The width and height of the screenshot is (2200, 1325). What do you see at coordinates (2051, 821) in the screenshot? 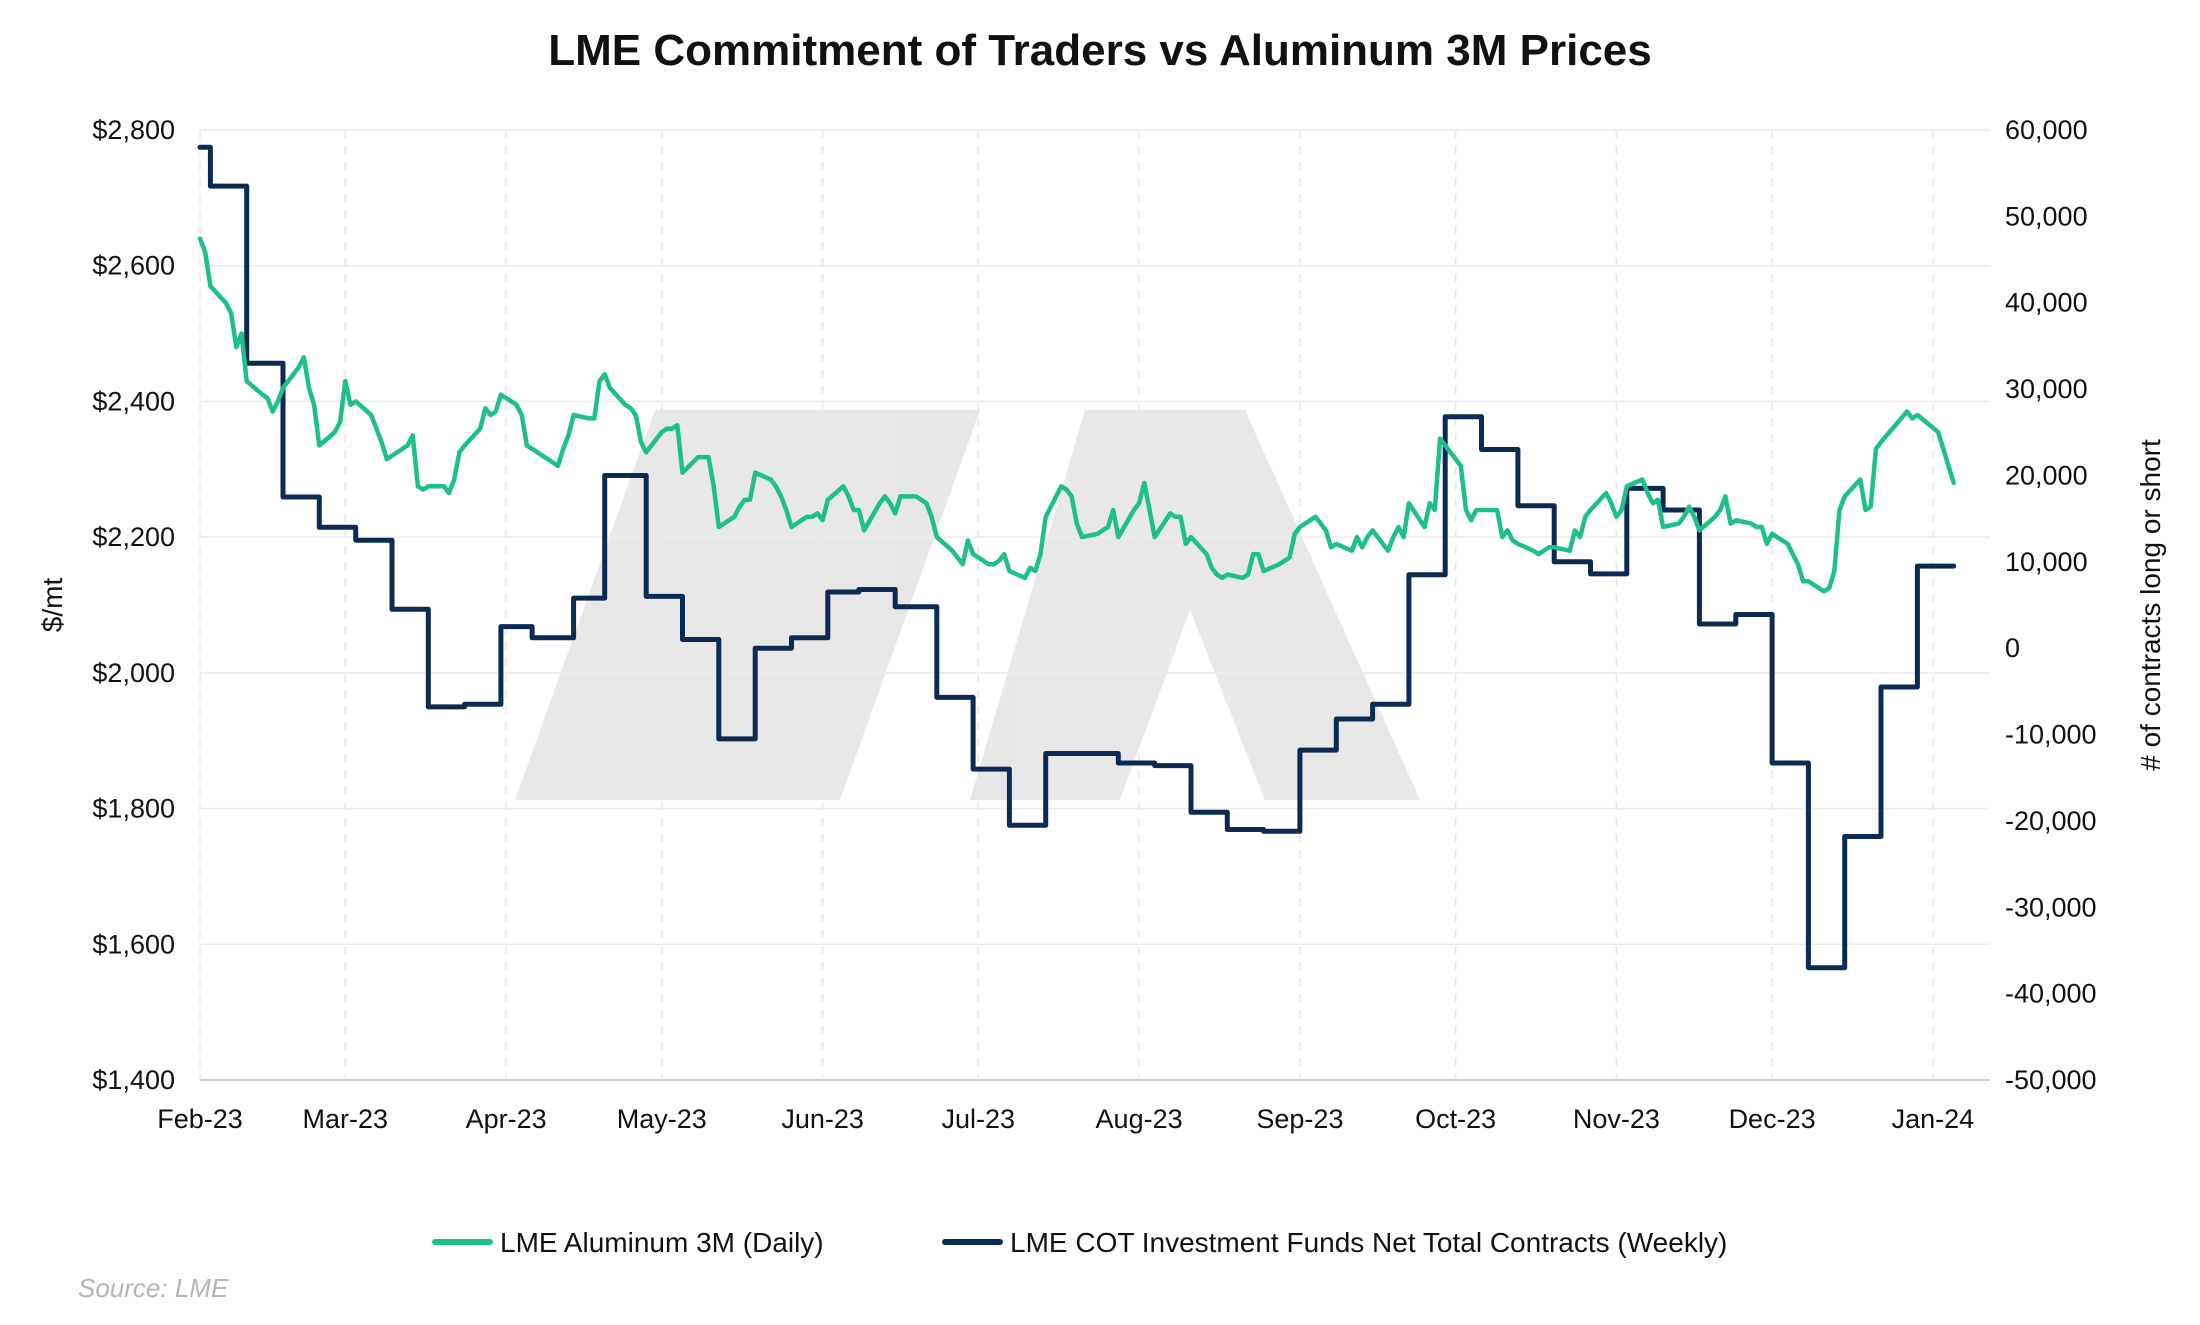
I see `y-tick-right-label: -20,000` at bounding box center [2051, 821].